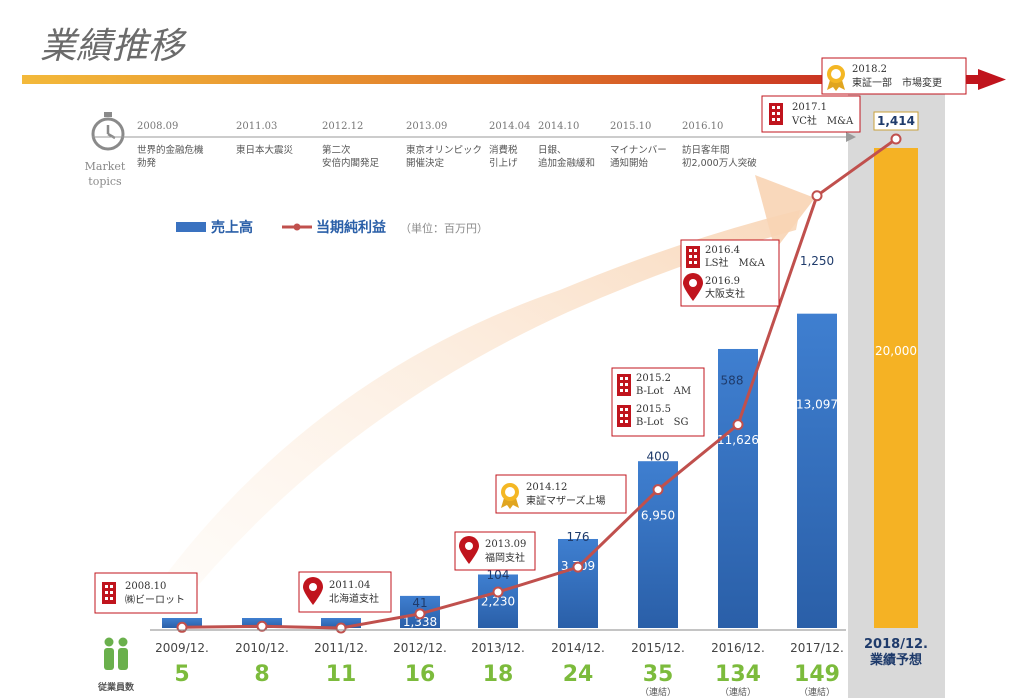  I want to click on profit-value-label: 400, so click(658, 457).